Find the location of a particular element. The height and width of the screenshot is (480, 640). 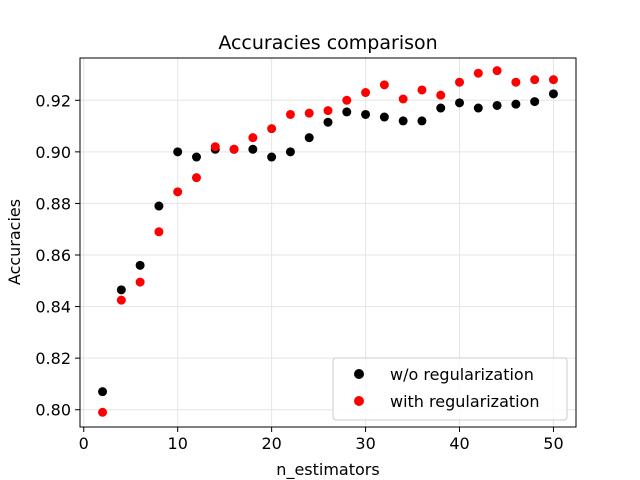

y-tick-label: 0.88 is located at coordinates (53, 203).